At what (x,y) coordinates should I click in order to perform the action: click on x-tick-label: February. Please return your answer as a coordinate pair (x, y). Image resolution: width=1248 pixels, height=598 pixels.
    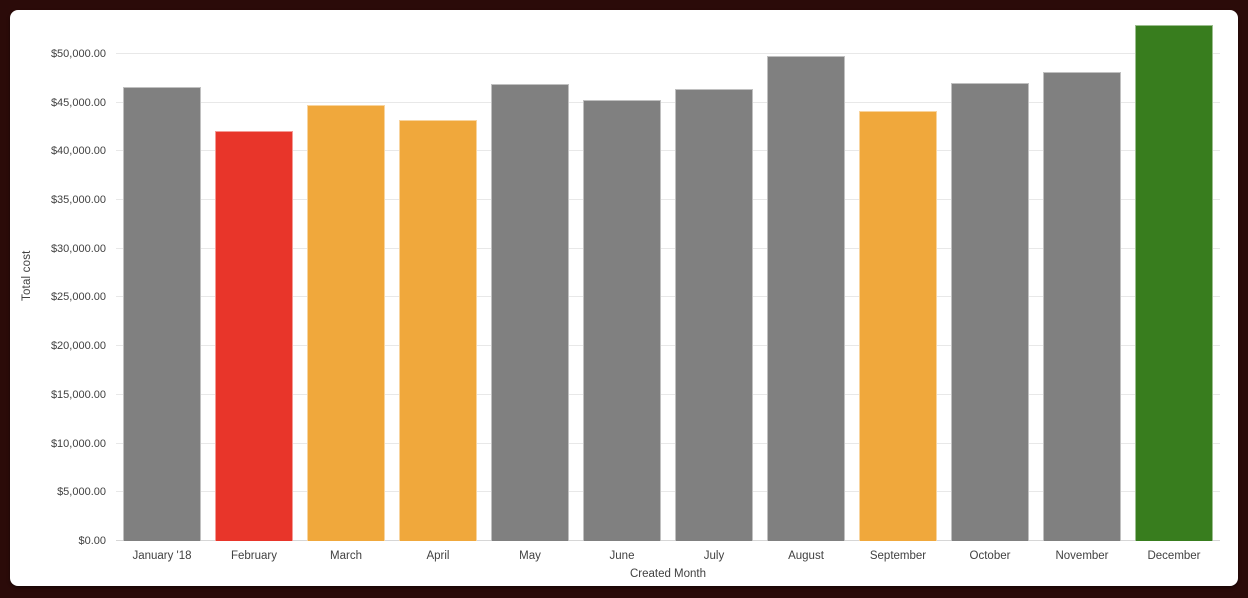
    Looking at the image, I should click on (254, 556).